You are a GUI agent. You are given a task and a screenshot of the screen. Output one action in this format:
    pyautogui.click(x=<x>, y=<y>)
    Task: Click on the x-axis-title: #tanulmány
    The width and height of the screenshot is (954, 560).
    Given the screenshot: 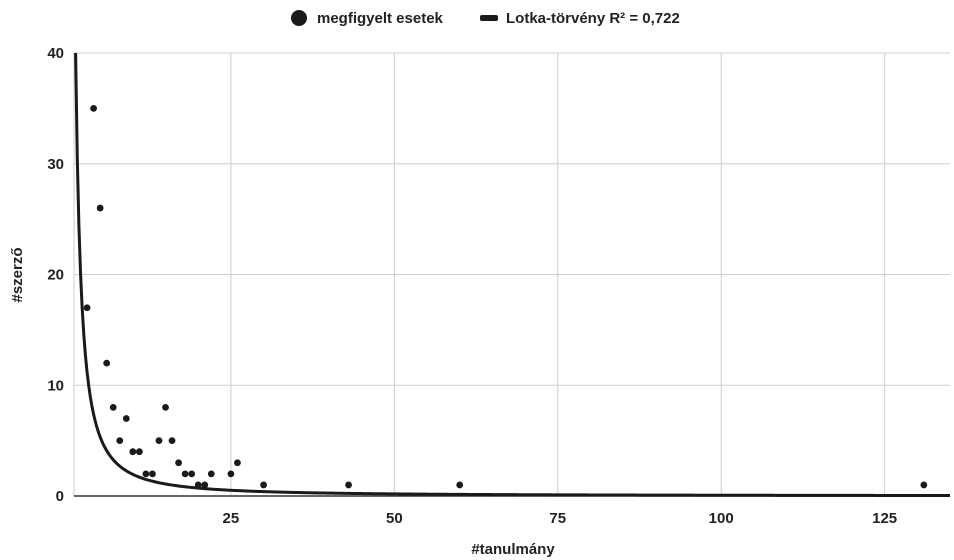 What is the action you would take?
    pyautogui.click(x=513, y=549)
    